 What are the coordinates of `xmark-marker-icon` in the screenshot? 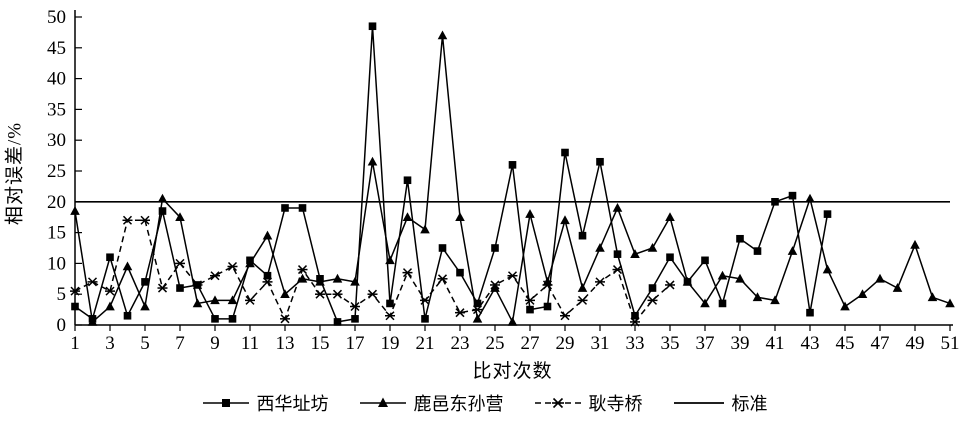 It's located at (557, 403).